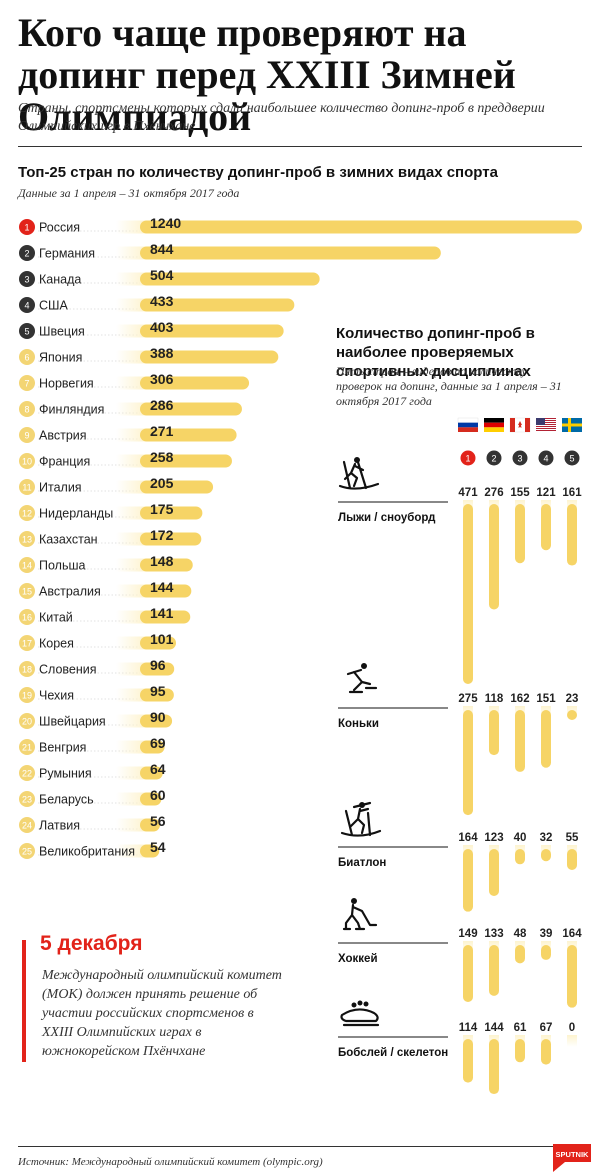  Describe the element at coordinates (158, 691) in the screenshot. I see `value-label: 95` at that location.